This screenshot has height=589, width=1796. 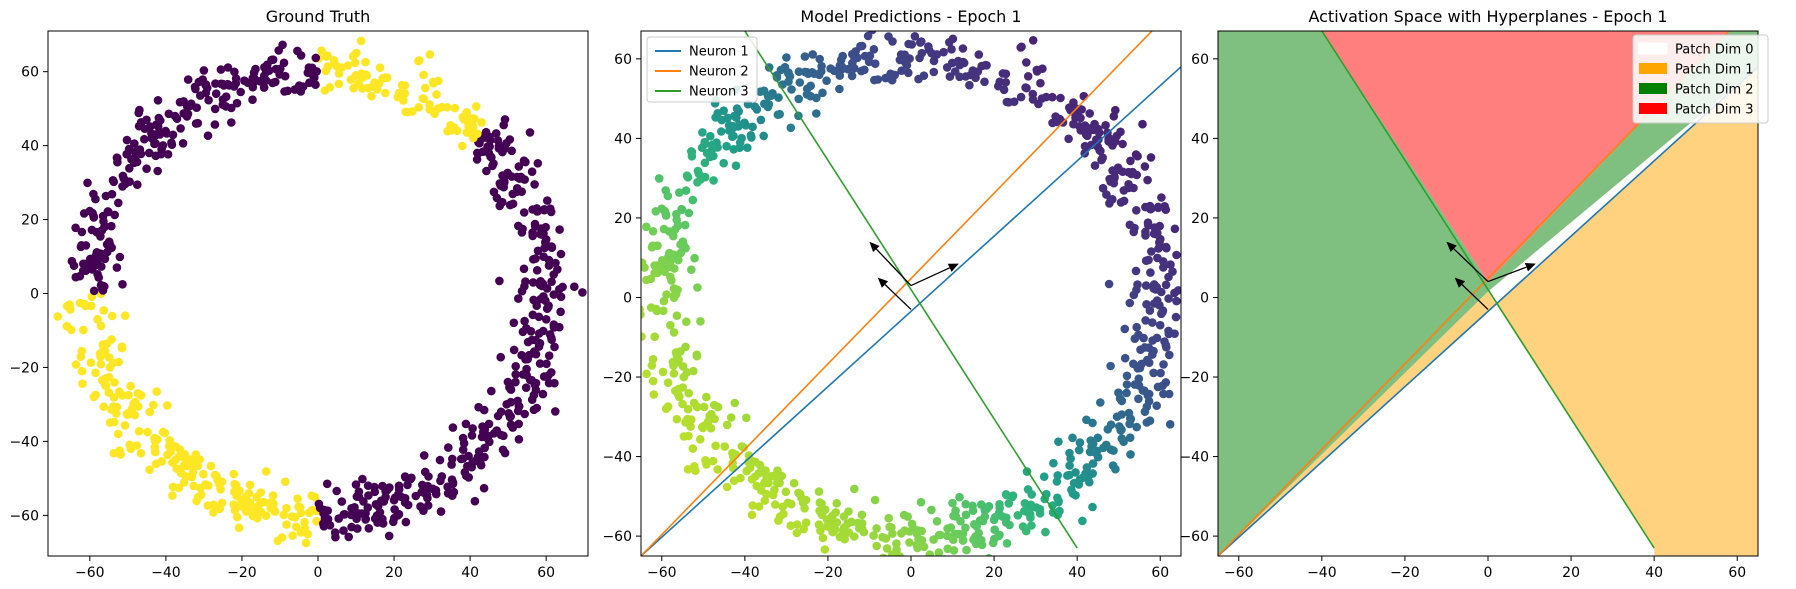 I want to click on legend: Neuron 1 Neuron 2 Neuron 3, so click(x=702, y=69).